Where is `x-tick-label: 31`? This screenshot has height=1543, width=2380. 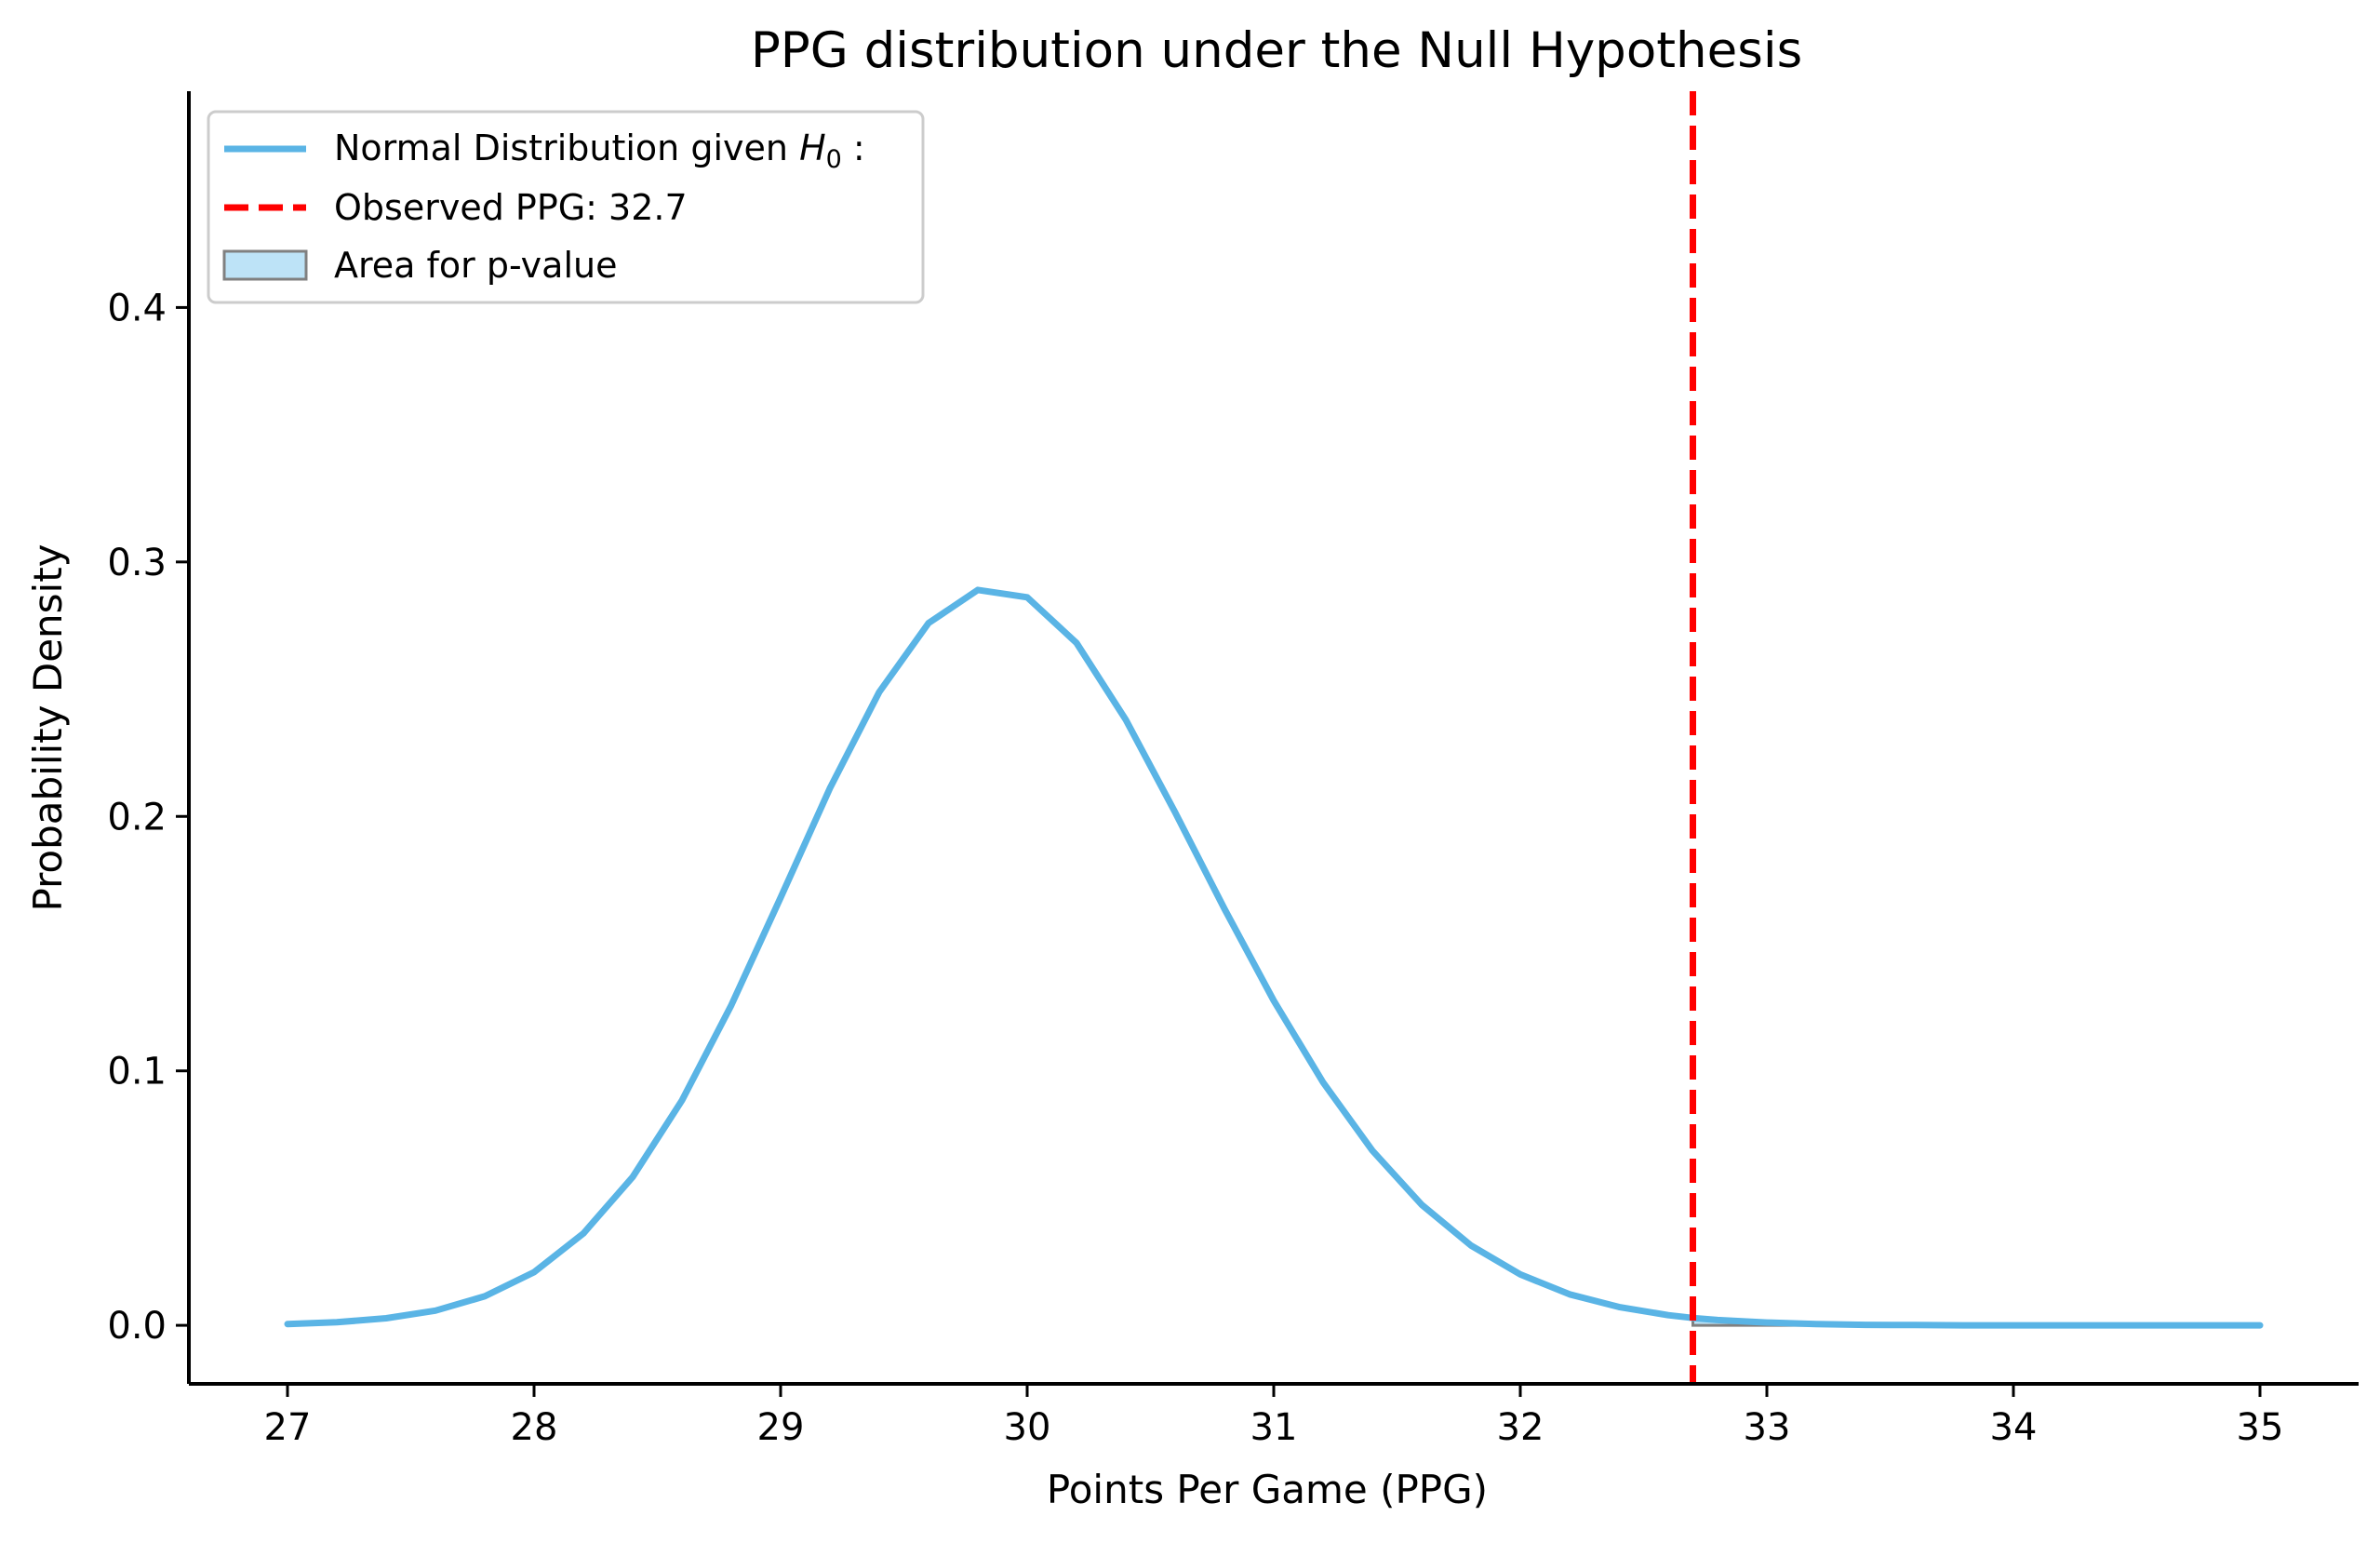 x-tick-label: 31 is located at coordinates (1274, 1427).